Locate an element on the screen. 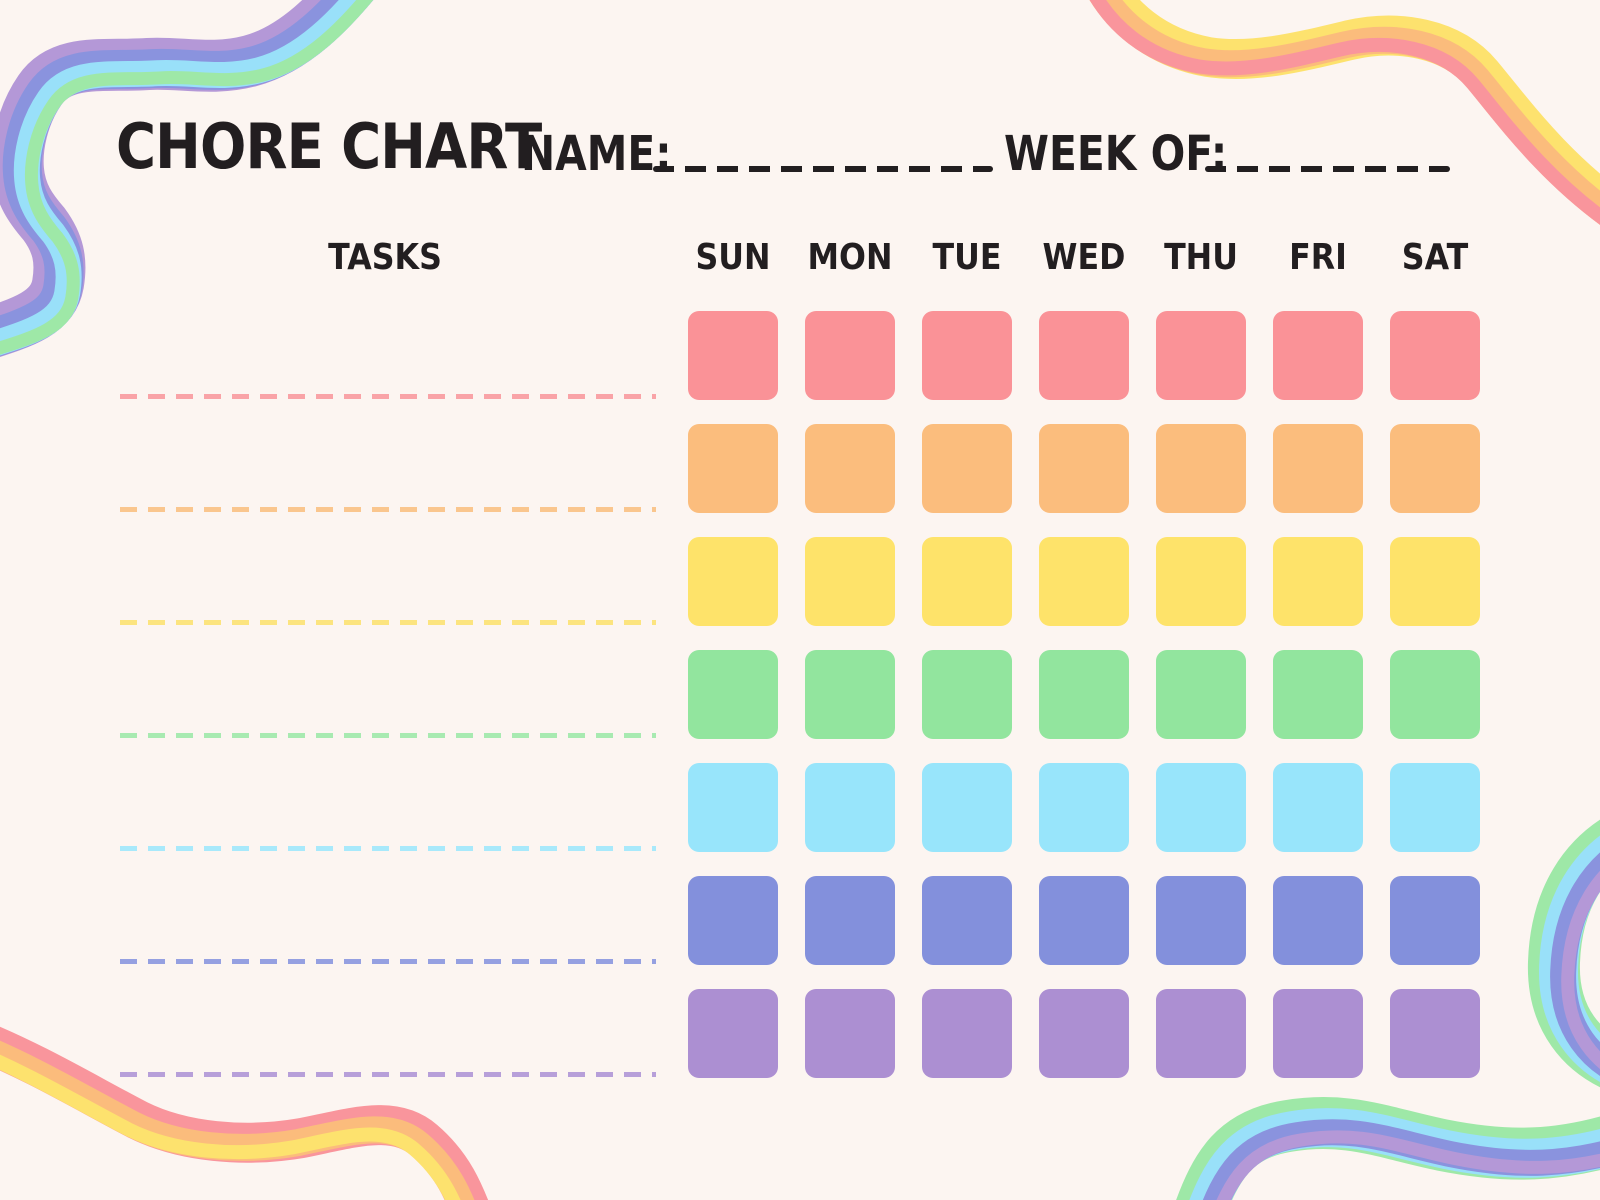 This screenshot has height=1200, width=1600. ribbon-top-left is located at coordinates (187, 178).